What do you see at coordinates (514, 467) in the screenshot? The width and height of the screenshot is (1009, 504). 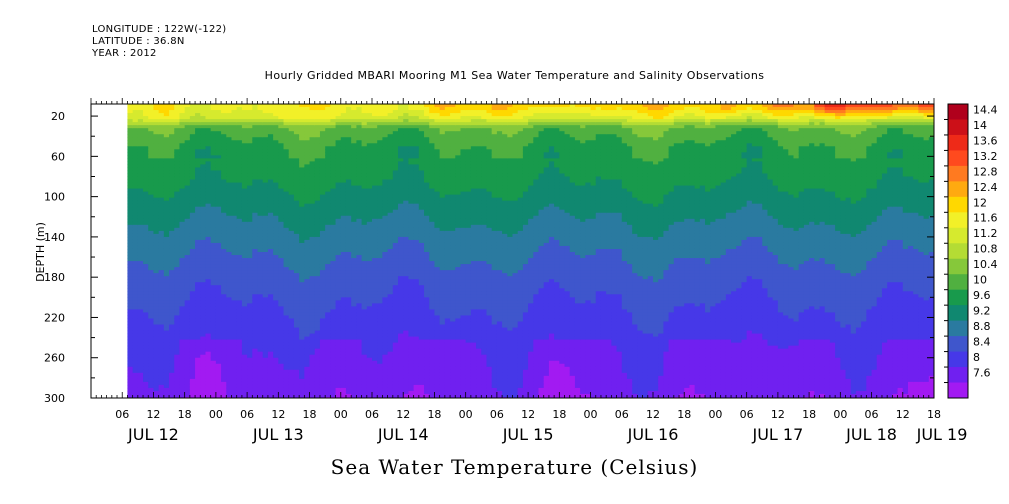 I see `x-axis-title: Sea Water Temperature (Celsius)` at bounding box center [514, 467].